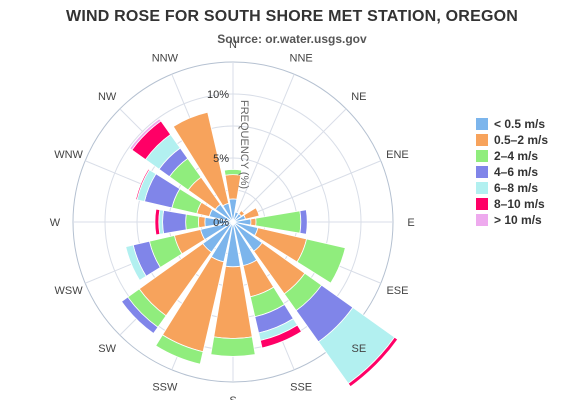  I want to click on bar-ese-segment, so click(321, 261).